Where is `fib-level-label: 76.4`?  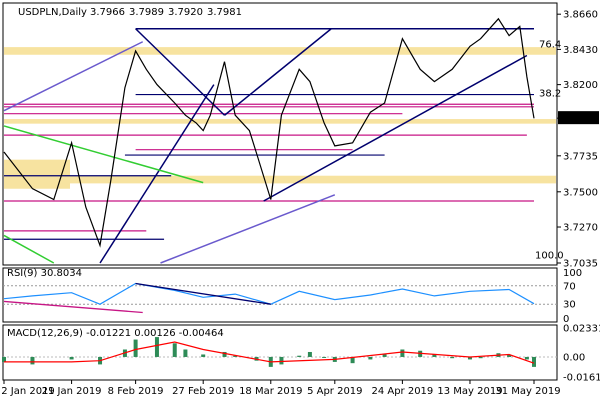 fib-level-label: 76.4 is located at coordinates (550, 44).